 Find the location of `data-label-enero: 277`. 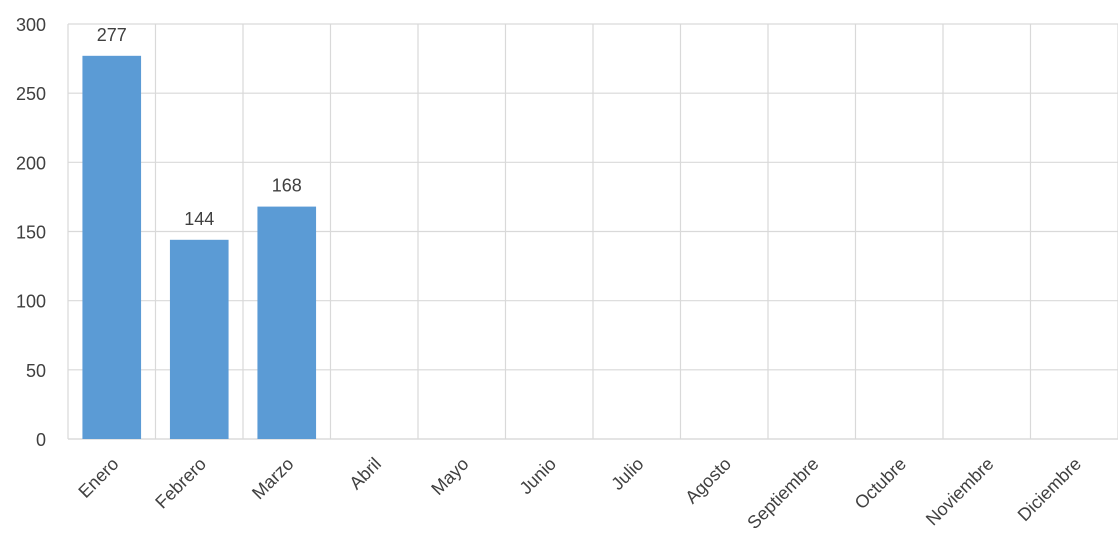

data-label-enero: 277 is located at coordinates (112, 35).